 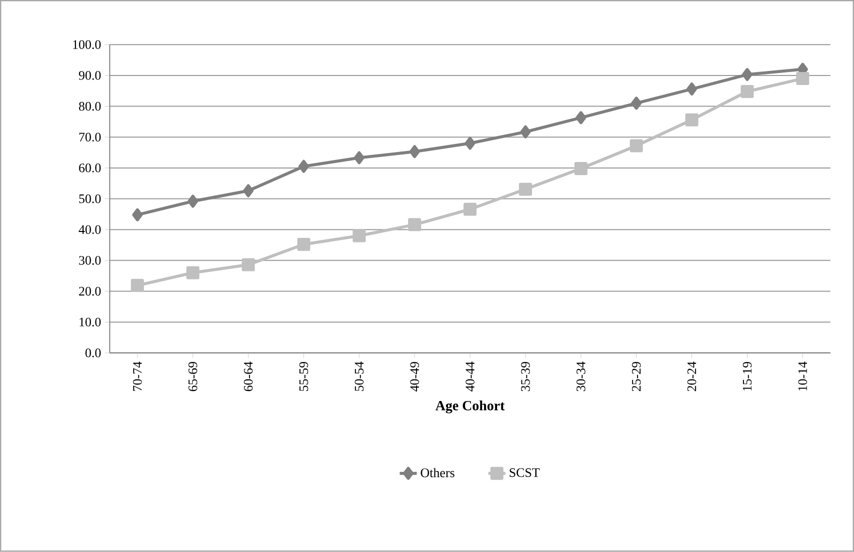 What do you see at coordinates (525, 473) in the screenshot?
I see `legend-label: SCST` at bounding box center [525, 473].